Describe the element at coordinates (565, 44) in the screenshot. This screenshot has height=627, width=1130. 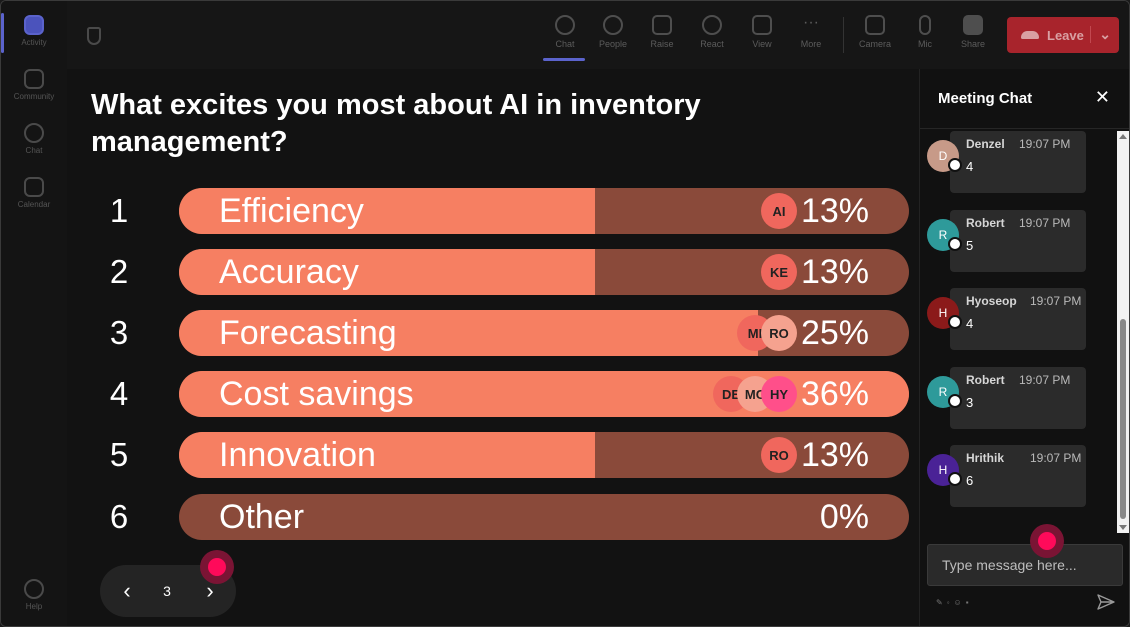
I see `chat-button-label: Chat` at that location.